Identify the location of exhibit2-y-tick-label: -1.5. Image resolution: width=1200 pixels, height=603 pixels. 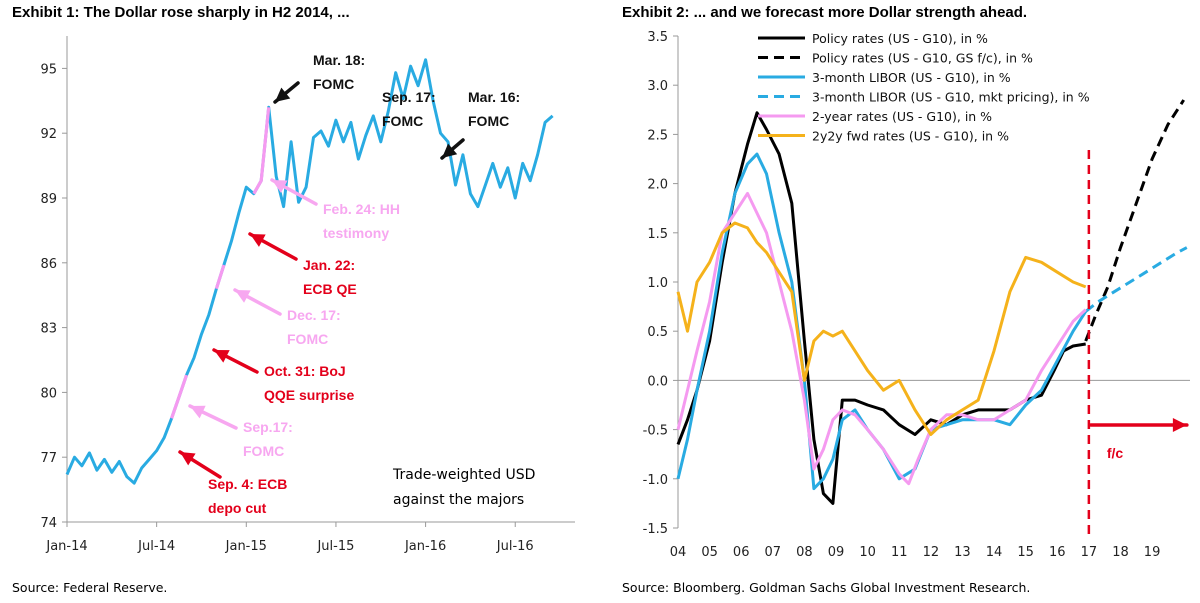
(655, 529).